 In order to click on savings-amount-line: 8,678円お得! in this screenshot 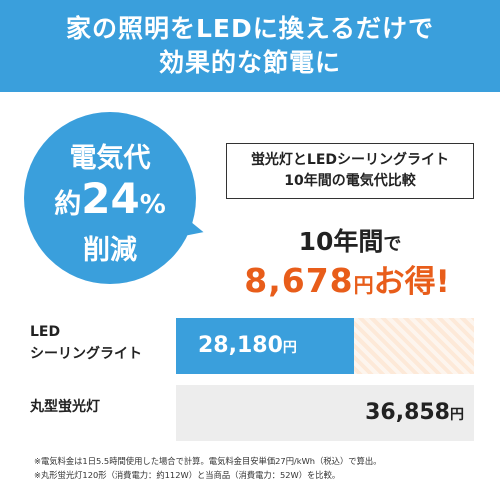, I will do `click(347, 278)`.